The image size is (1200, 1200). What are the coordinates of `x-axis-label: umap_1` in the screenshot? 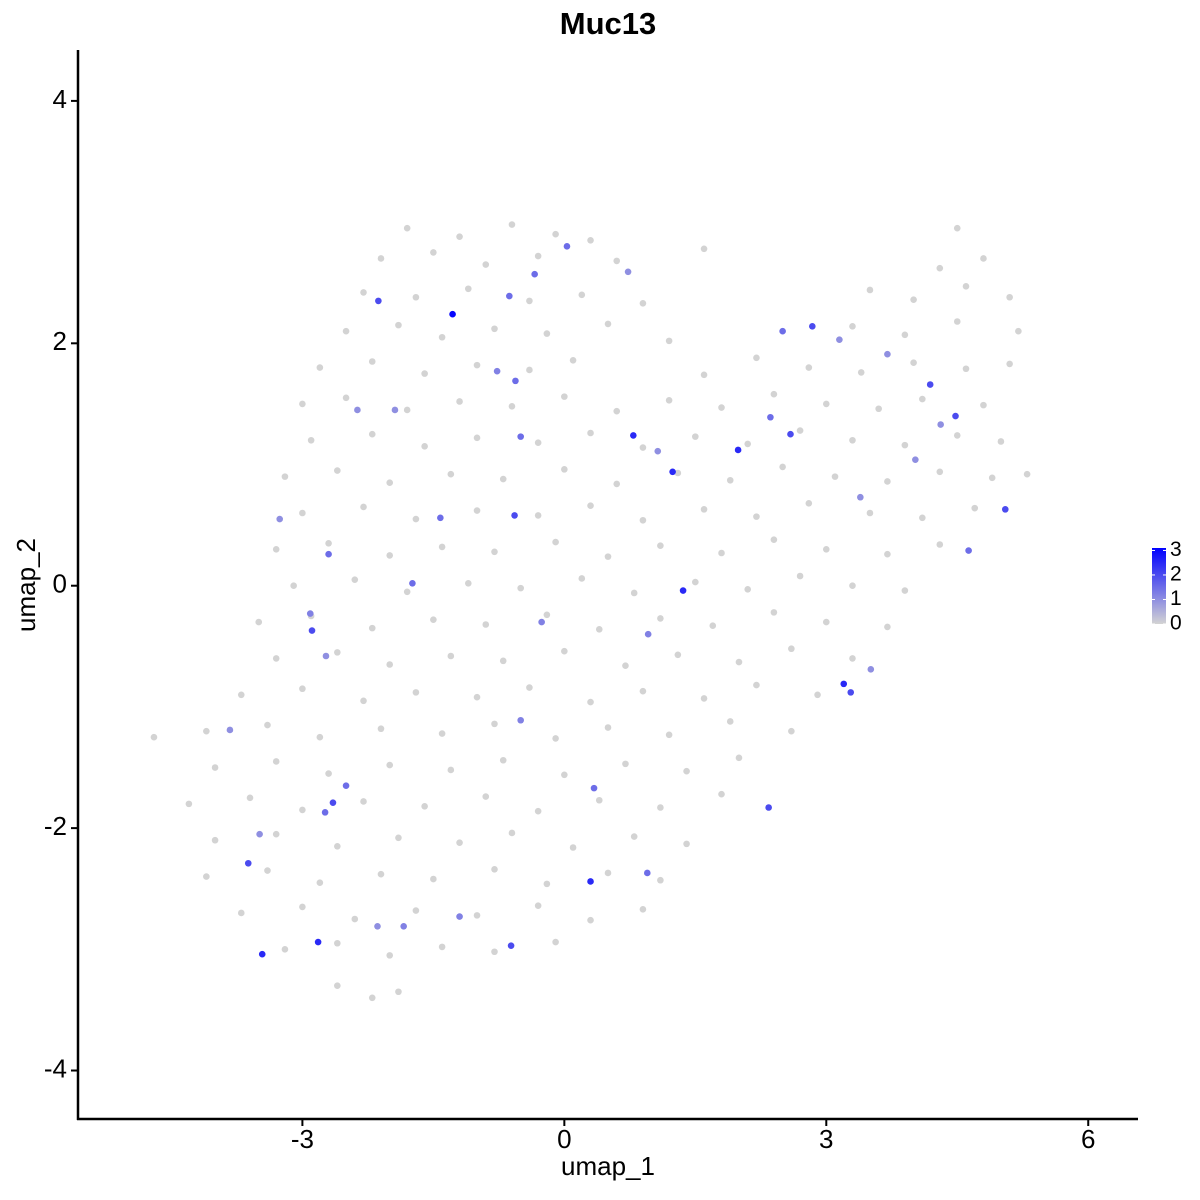 It's located at (608, 1166).